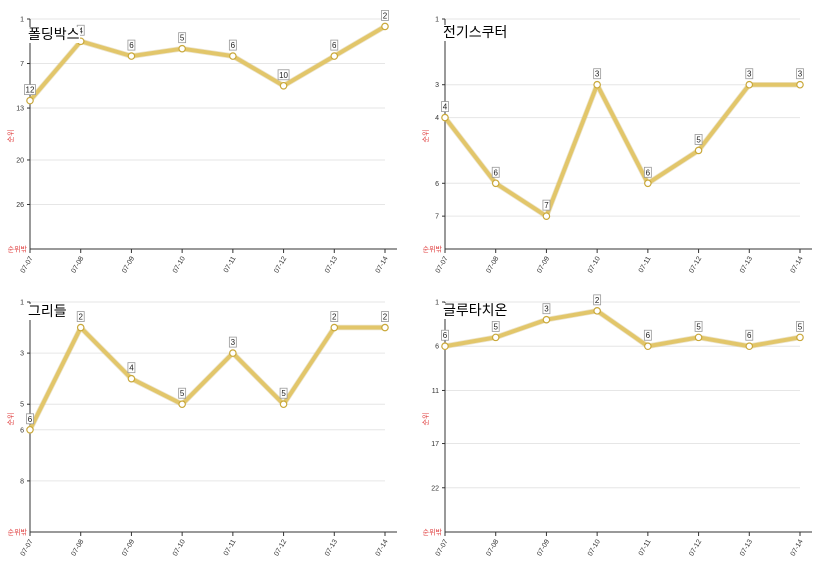  I want to click on data-label: 7, so click(546, 205).